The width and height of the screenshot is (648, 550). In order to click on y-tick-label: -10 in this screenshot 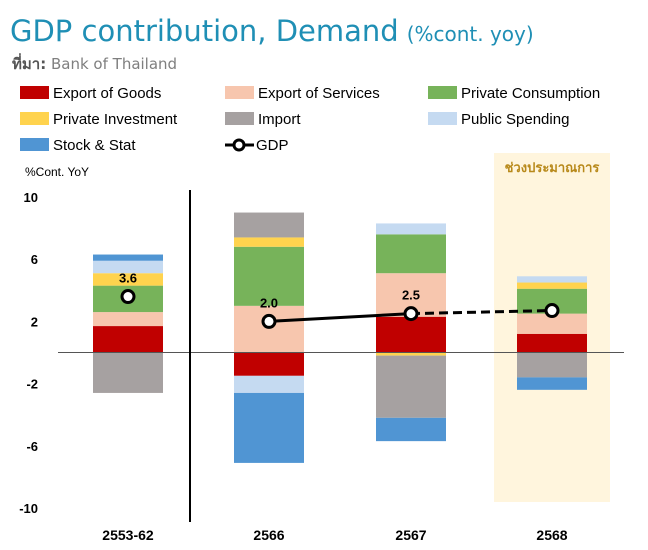, I will do `click(28, 508)`.